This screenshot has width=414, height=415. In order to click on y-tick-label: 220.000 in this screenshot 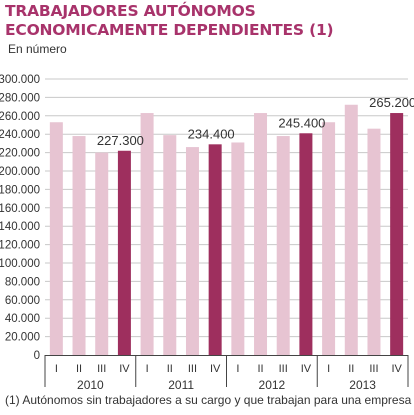, I will do `click(20, 154)`.